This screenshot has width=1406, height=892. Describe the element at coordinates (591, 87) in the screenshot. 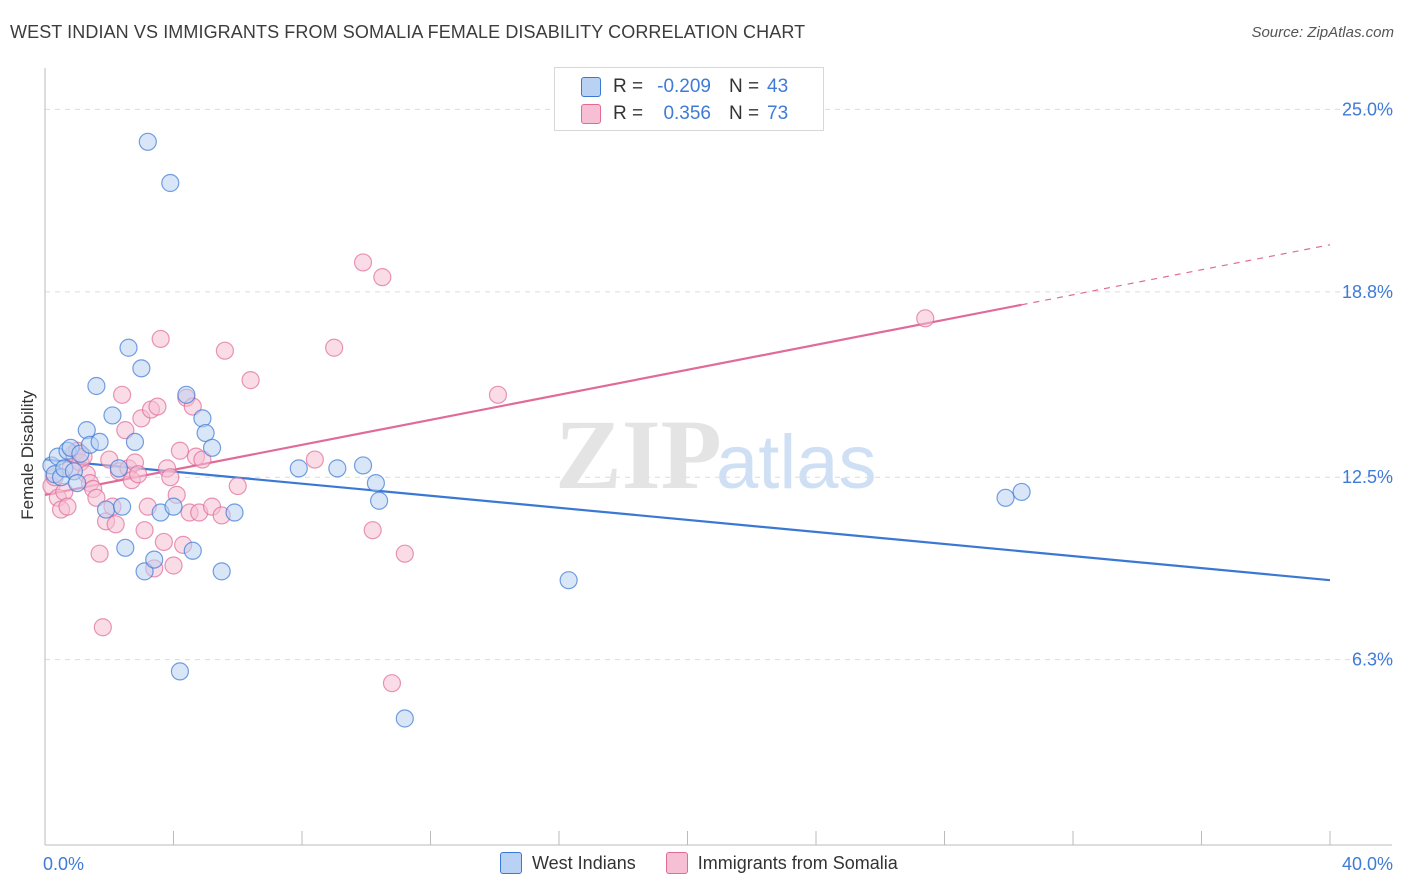

I see `legend-swatch-blue` at that location.